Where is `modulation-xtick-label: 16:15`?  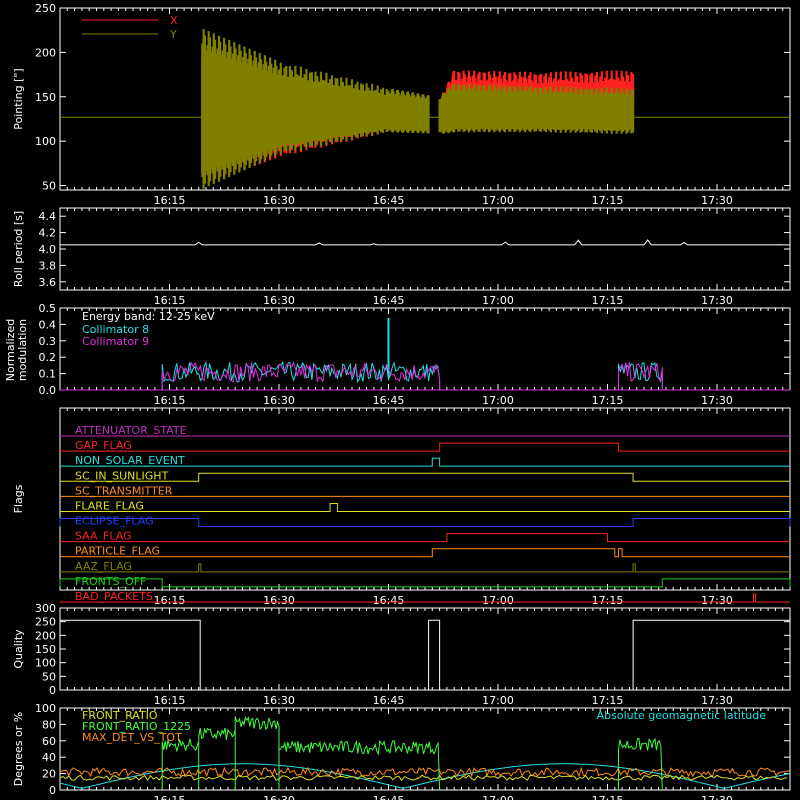 modulation-xtick-label: 16:15 is located at coordinates (170, 400).